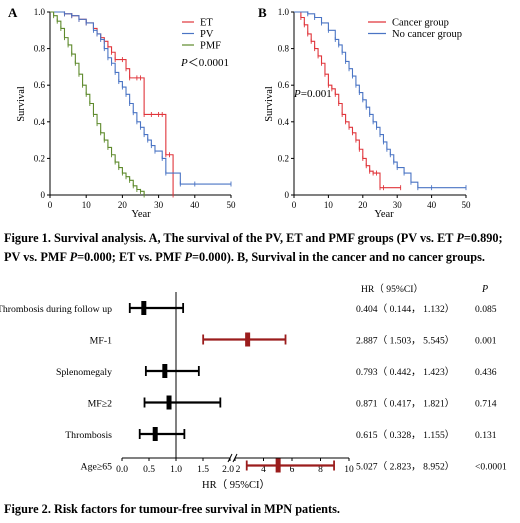 The image size is (520, 523). What do you see at coordinates (263, 470) in the screenshot?
I see `x-tick-label: 4` at bounding box center [263, 470].